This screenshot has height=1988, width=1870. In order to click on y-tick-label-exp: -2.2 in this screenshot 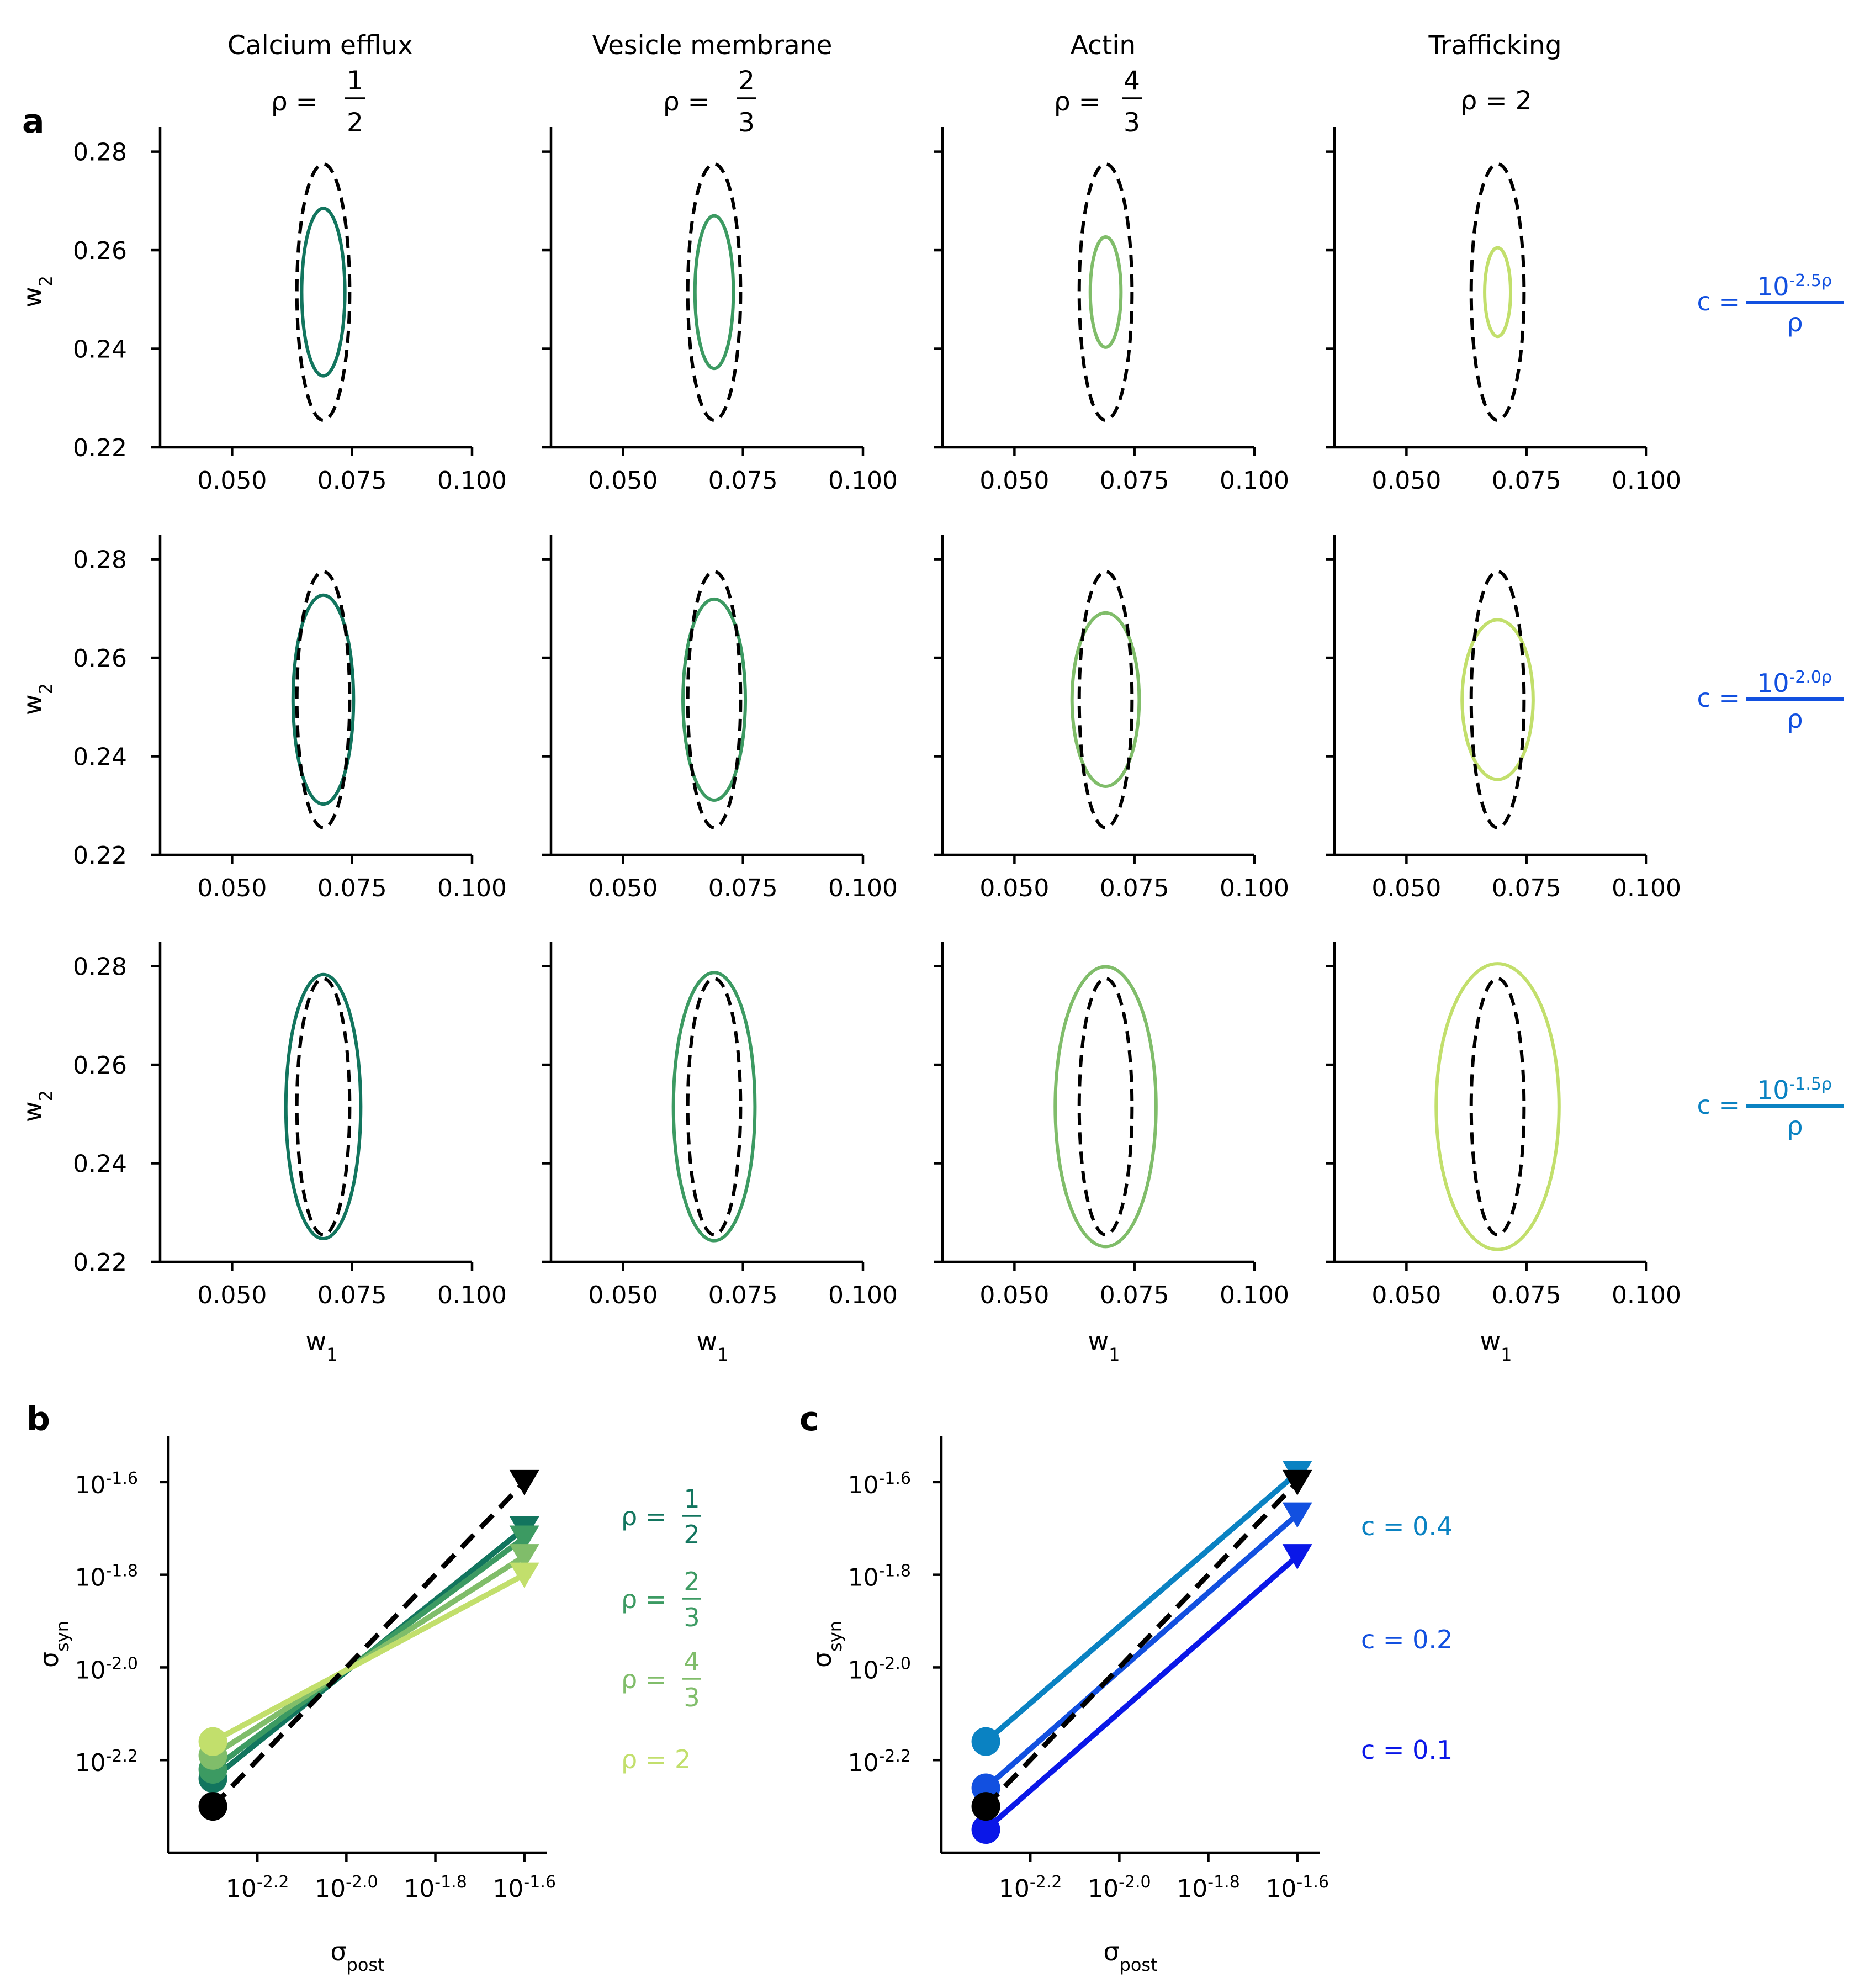, I will do `click(121, 1756)`.